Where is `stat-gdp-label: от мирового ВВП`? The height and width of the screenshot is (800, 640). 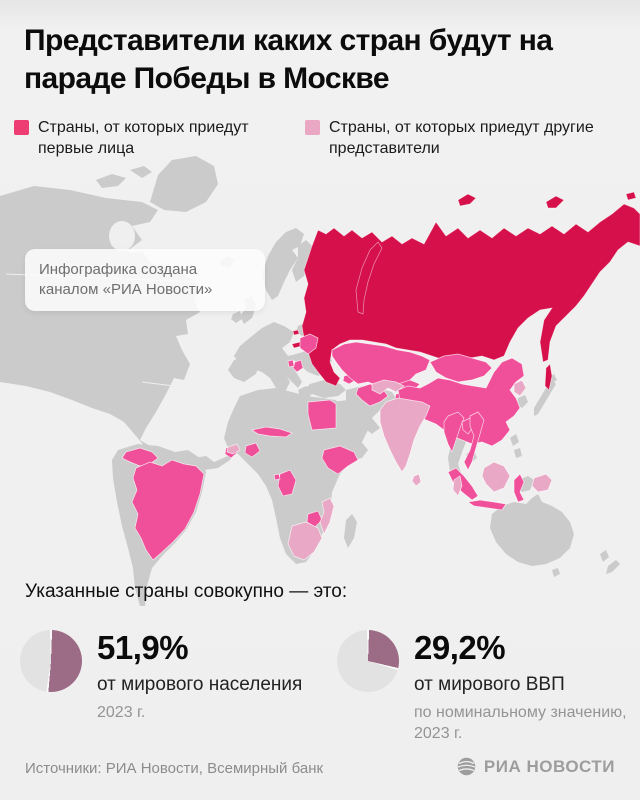
stat-gdp-label: от мирового ВВП is located at coordinates (489, 684).